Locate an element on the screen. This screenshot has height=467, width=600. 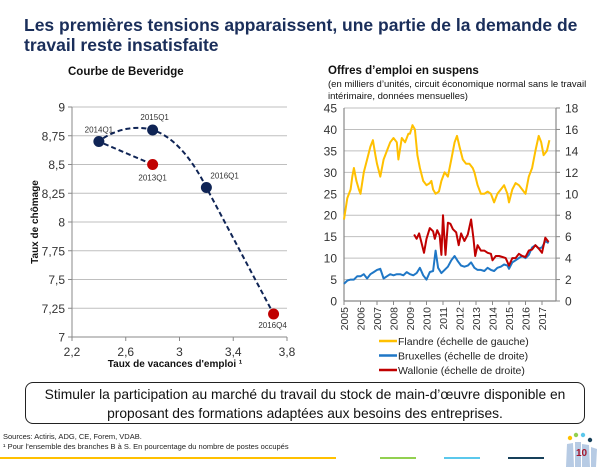
y-tick-label: 7,25 is located at coordinates (54, 309).